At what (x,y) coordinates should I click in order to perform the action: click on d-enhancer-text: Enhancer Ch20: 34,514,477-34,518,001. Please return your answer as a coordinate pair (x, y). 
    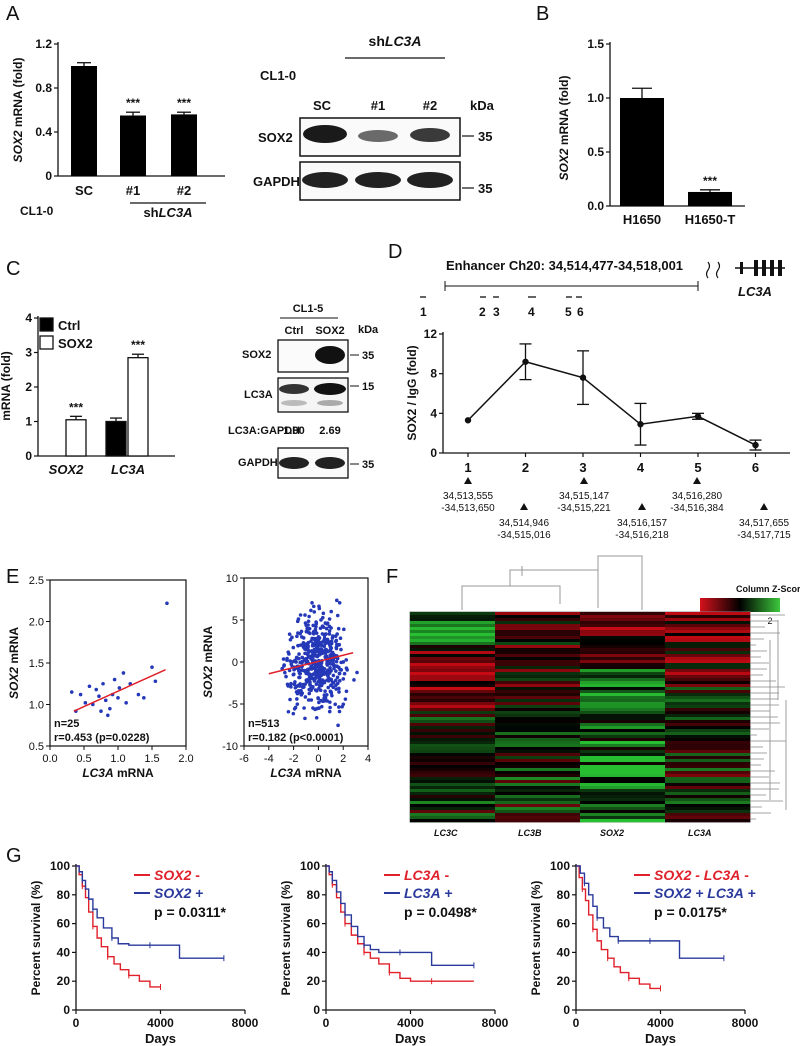
    Looking at the image, I should click on (564, 265).